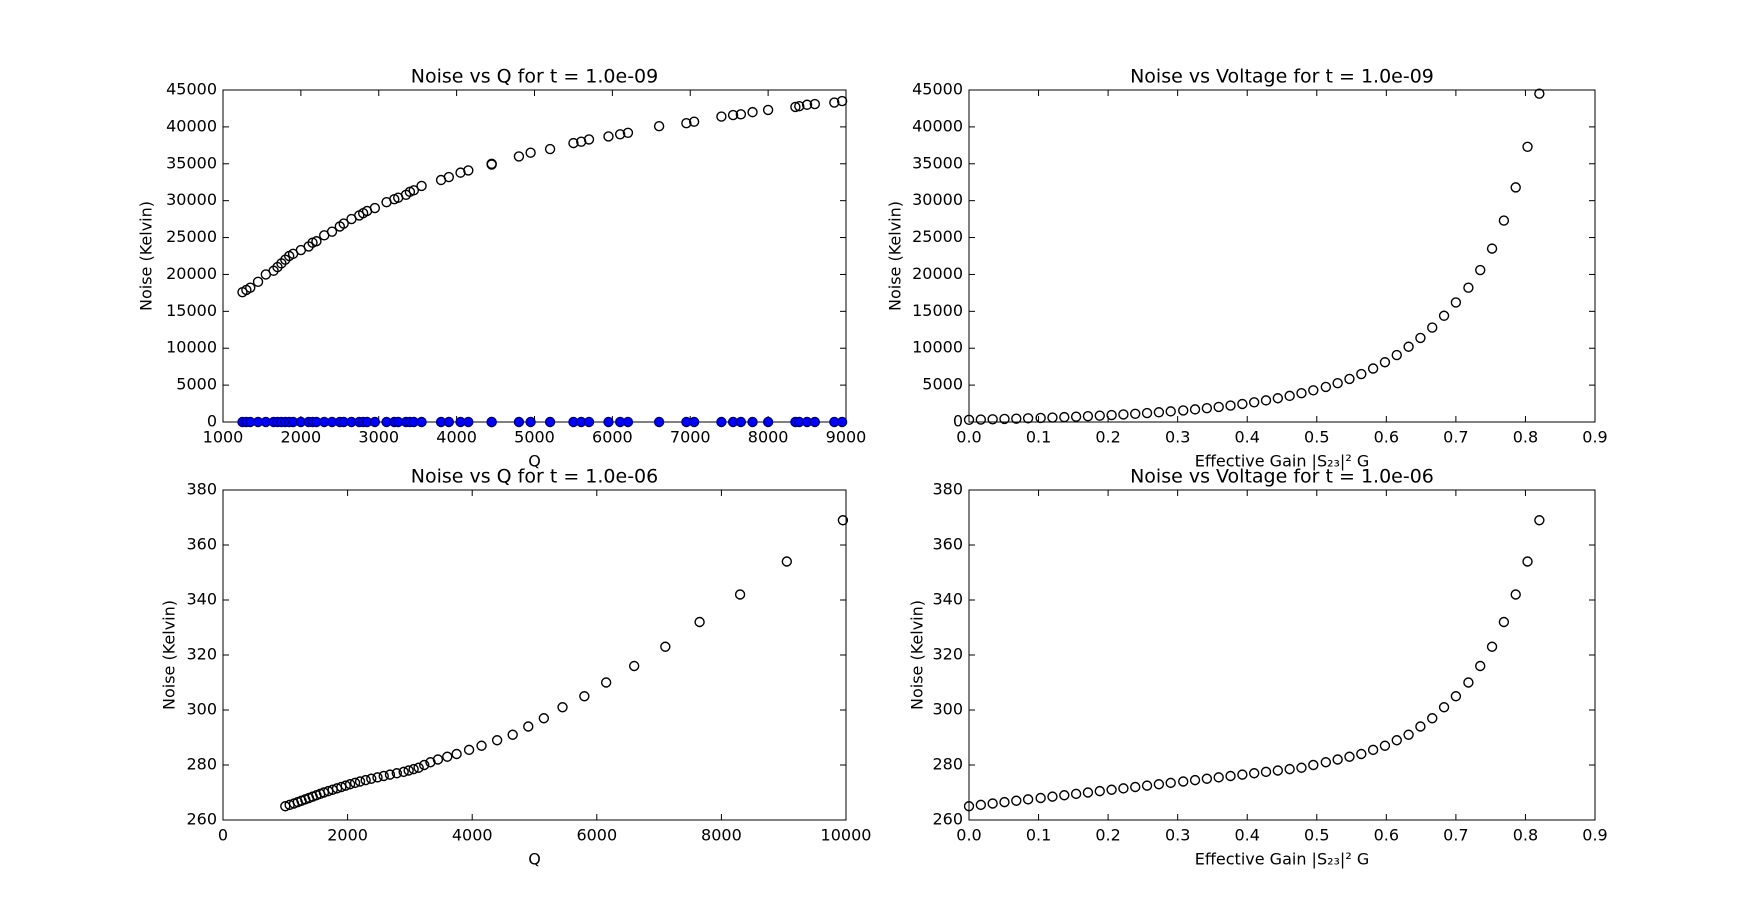 Image resolution: width=1750 pixels, height=900 pixels. What do you see at coordinates (1282, 461) in the screenshot?
I see `x-axis-label: Effective Gain |S₂₃|² G` at bounding box center [1282, 461].